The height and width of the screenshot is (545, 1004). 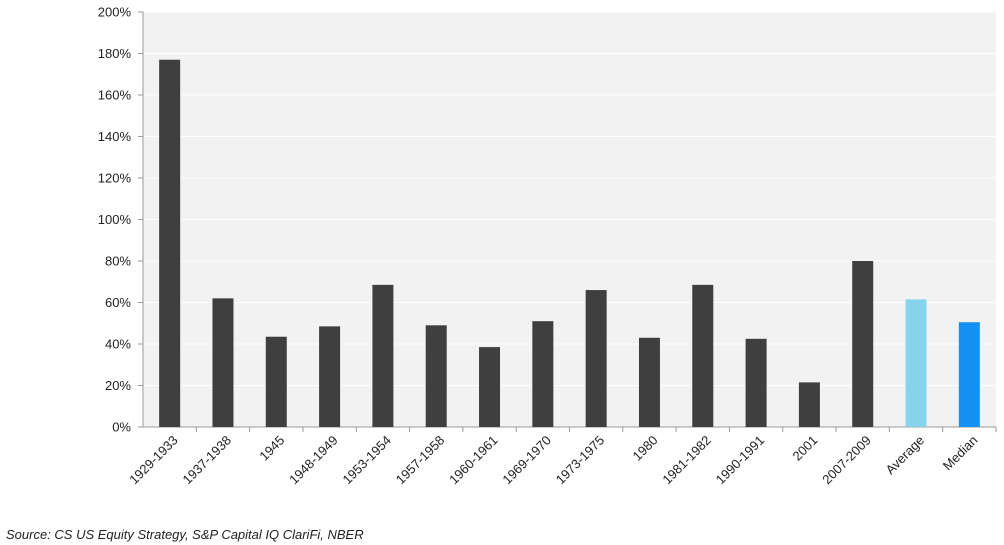 What do you see at coordinates (118, 385) in the screenshot?
I see `y-tick-label: 20%` at bounding box center [118, 385].